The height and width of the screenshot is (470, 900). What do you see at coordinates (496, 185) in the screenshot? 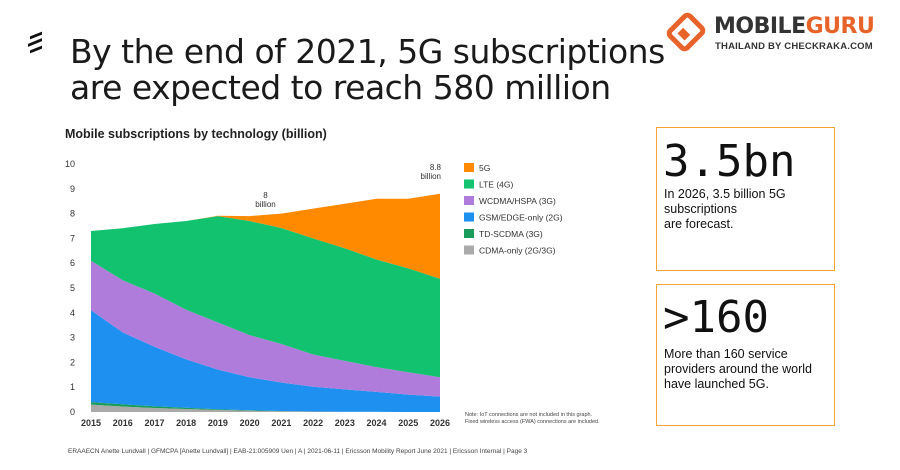
I see `legend-label: LTE (4G)` at bounding box center [496, 185].